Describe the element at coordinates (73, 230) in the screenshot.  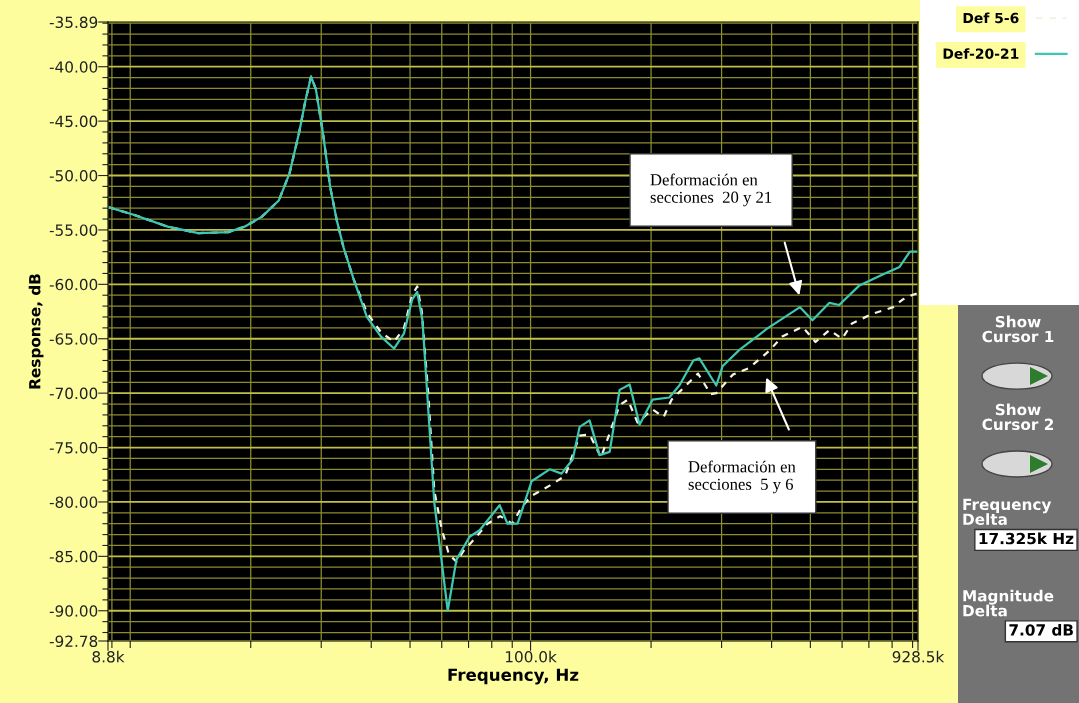
I see `y-tick-label: -55.00` at that location.